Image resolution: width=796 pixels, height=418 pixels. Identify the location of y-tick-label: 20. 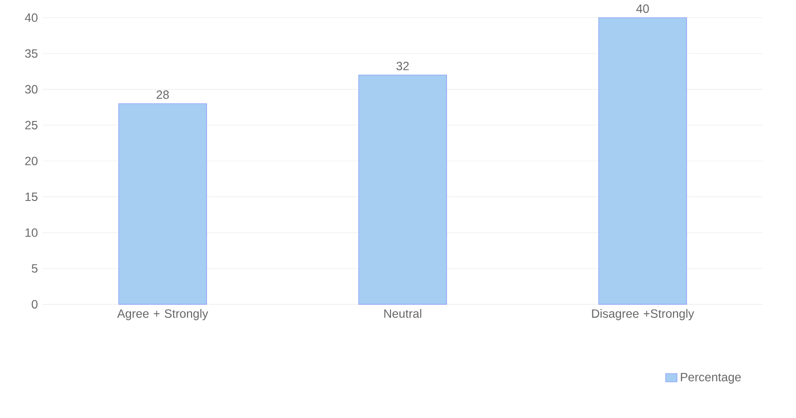
(31, 161).